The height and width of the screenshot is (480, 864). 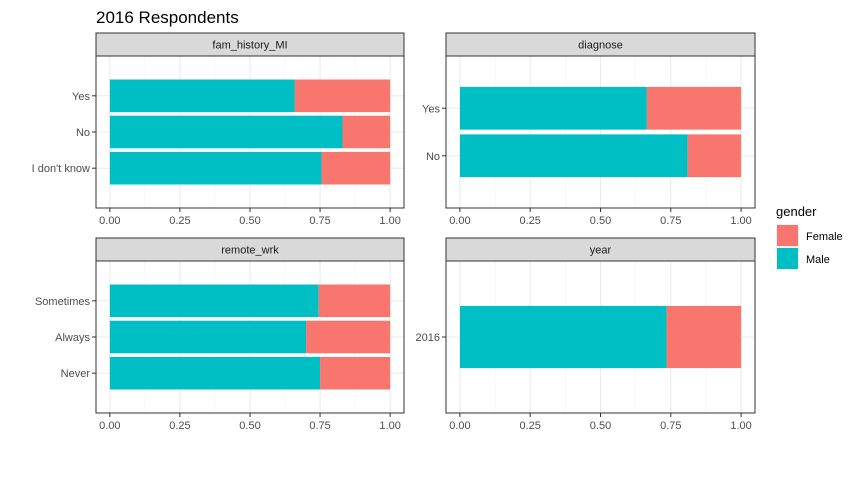 I want to click on facet-strip-label: fam_history_MI, so click(x=249, y=46).